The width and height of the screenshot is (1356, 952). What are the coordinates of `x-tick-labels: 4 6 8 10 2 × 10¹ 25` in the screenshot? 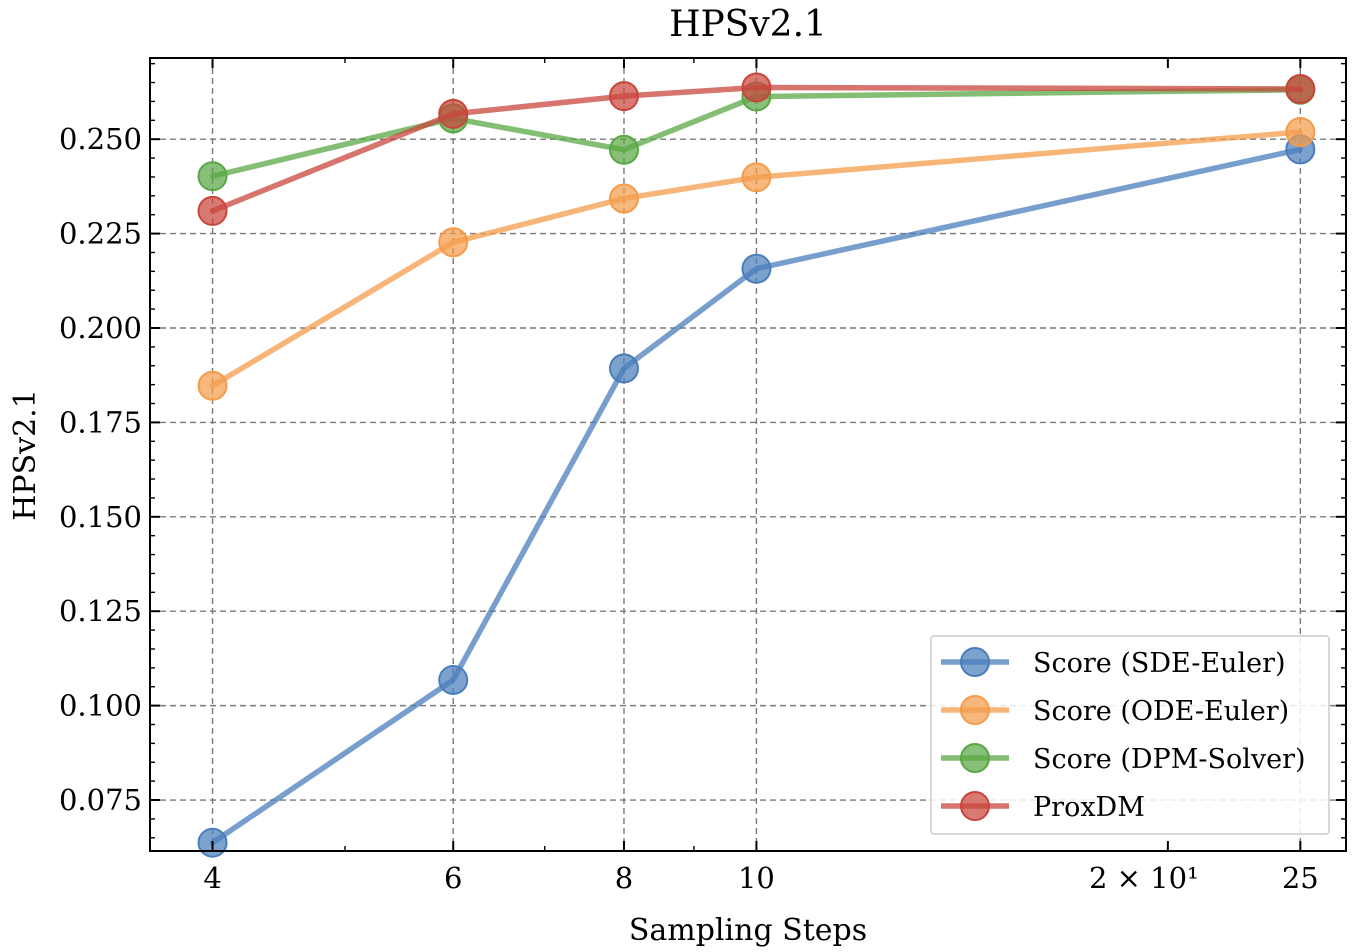 It's located at (760, 878).